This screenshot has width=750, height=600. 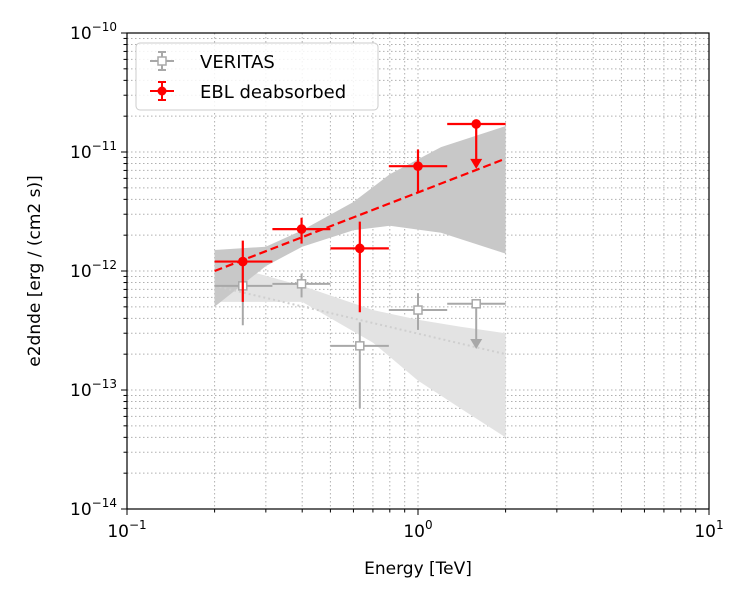 I want to click on band-ebl, so click(x=360, y=216).